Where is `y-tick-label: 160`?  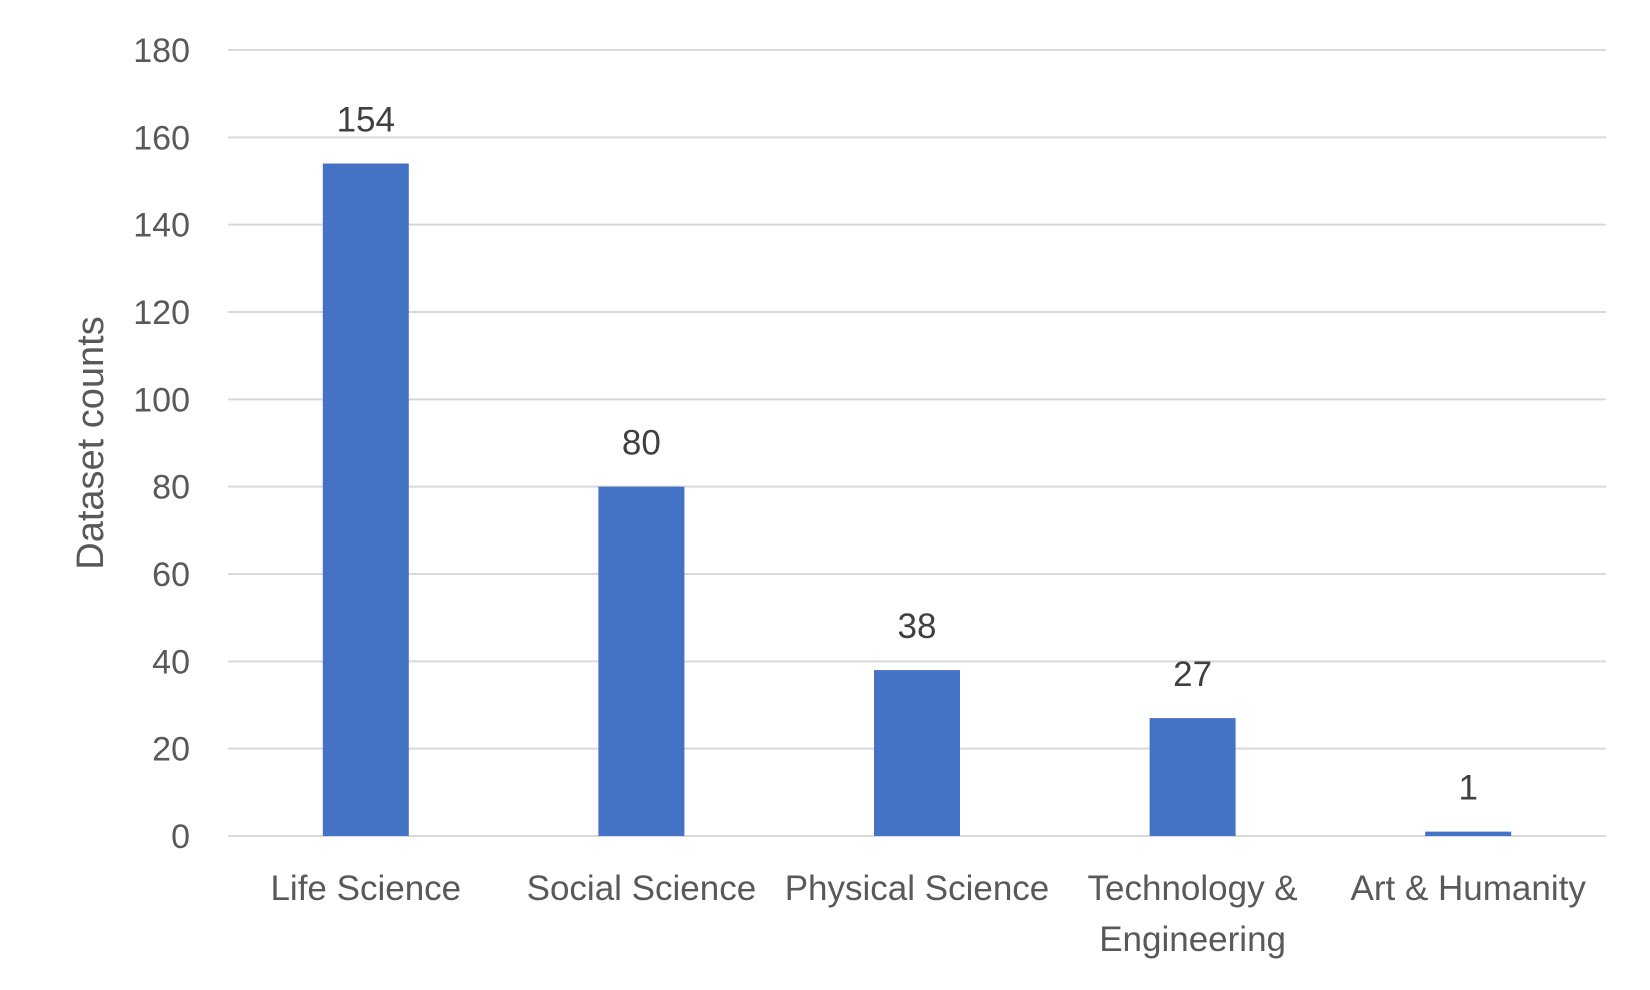 y-tick-label: 160 is located at coordinates (161, 138).